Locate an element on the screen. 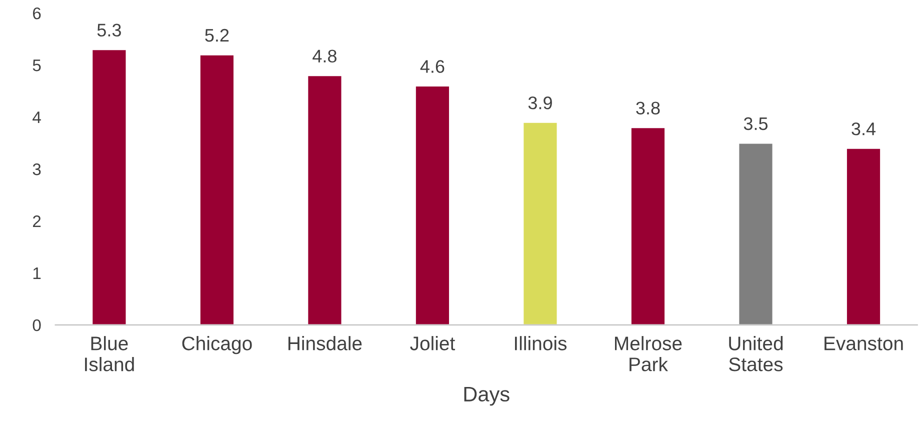 This screenshot has width=922, height=435. data-label: 5.3 is located at coordinates (109, 30).